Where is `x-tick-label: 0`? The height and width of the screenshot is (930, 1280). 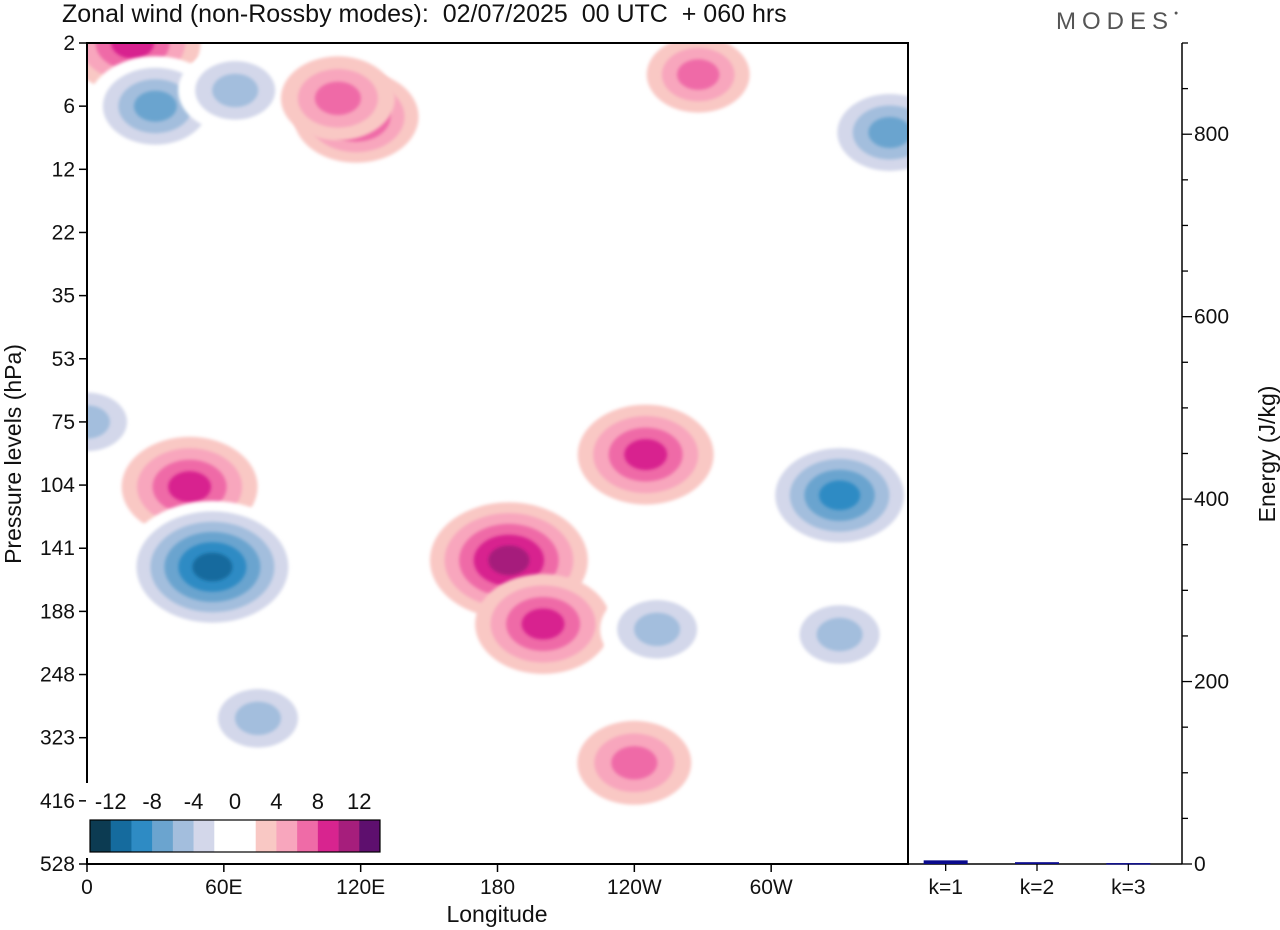 x-tick-label: 0 is located at coordinates (87, 887).